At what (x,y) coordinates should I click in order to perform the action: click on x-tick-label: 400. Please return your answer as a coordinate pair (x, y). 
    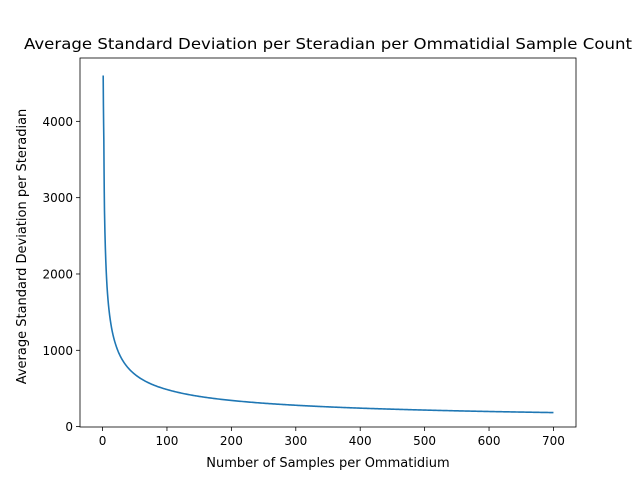
    Looking at the image, I should click on (360, 441).